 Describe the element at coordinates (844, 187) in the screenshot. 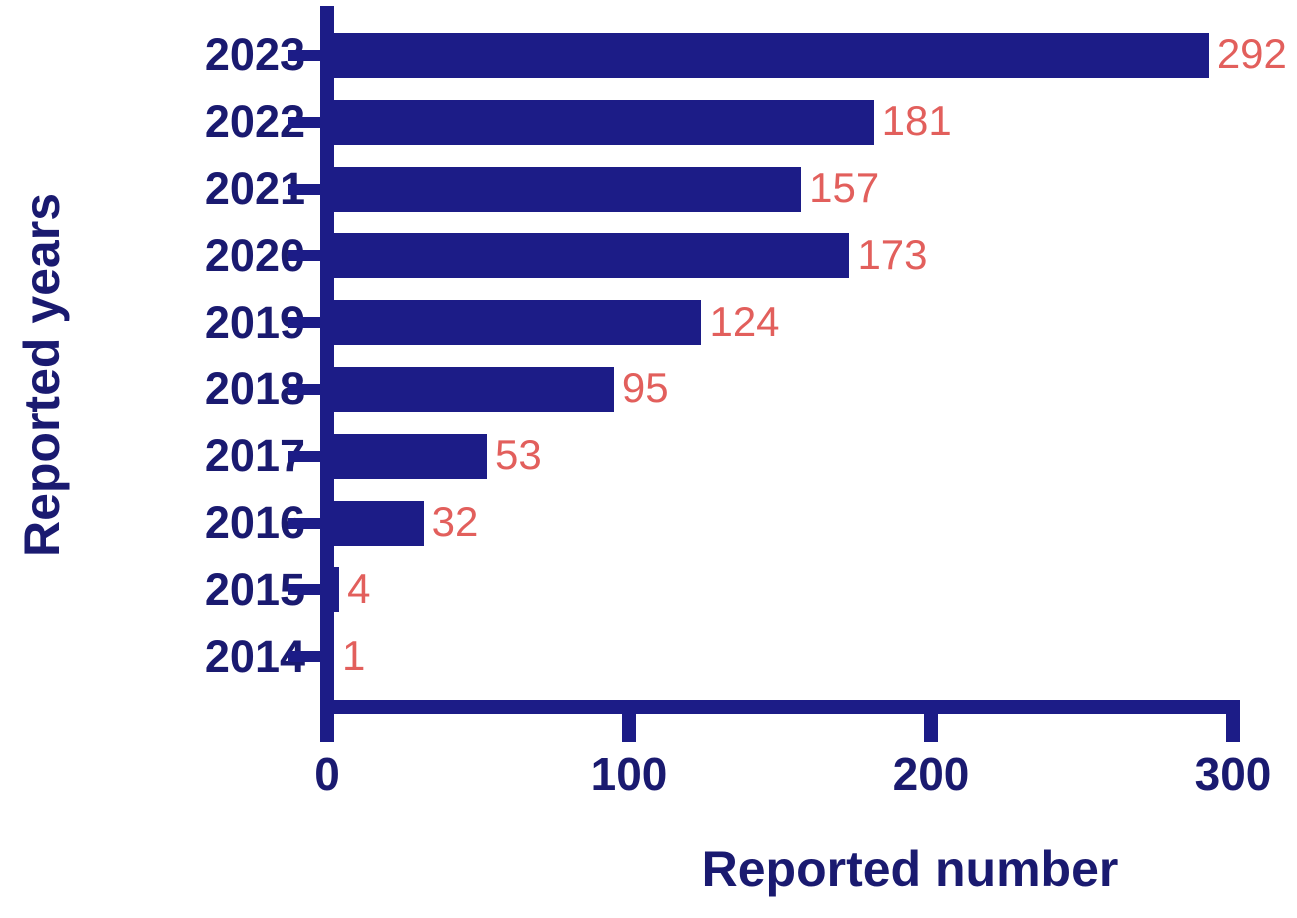

I see `value-label: 157` at that location.